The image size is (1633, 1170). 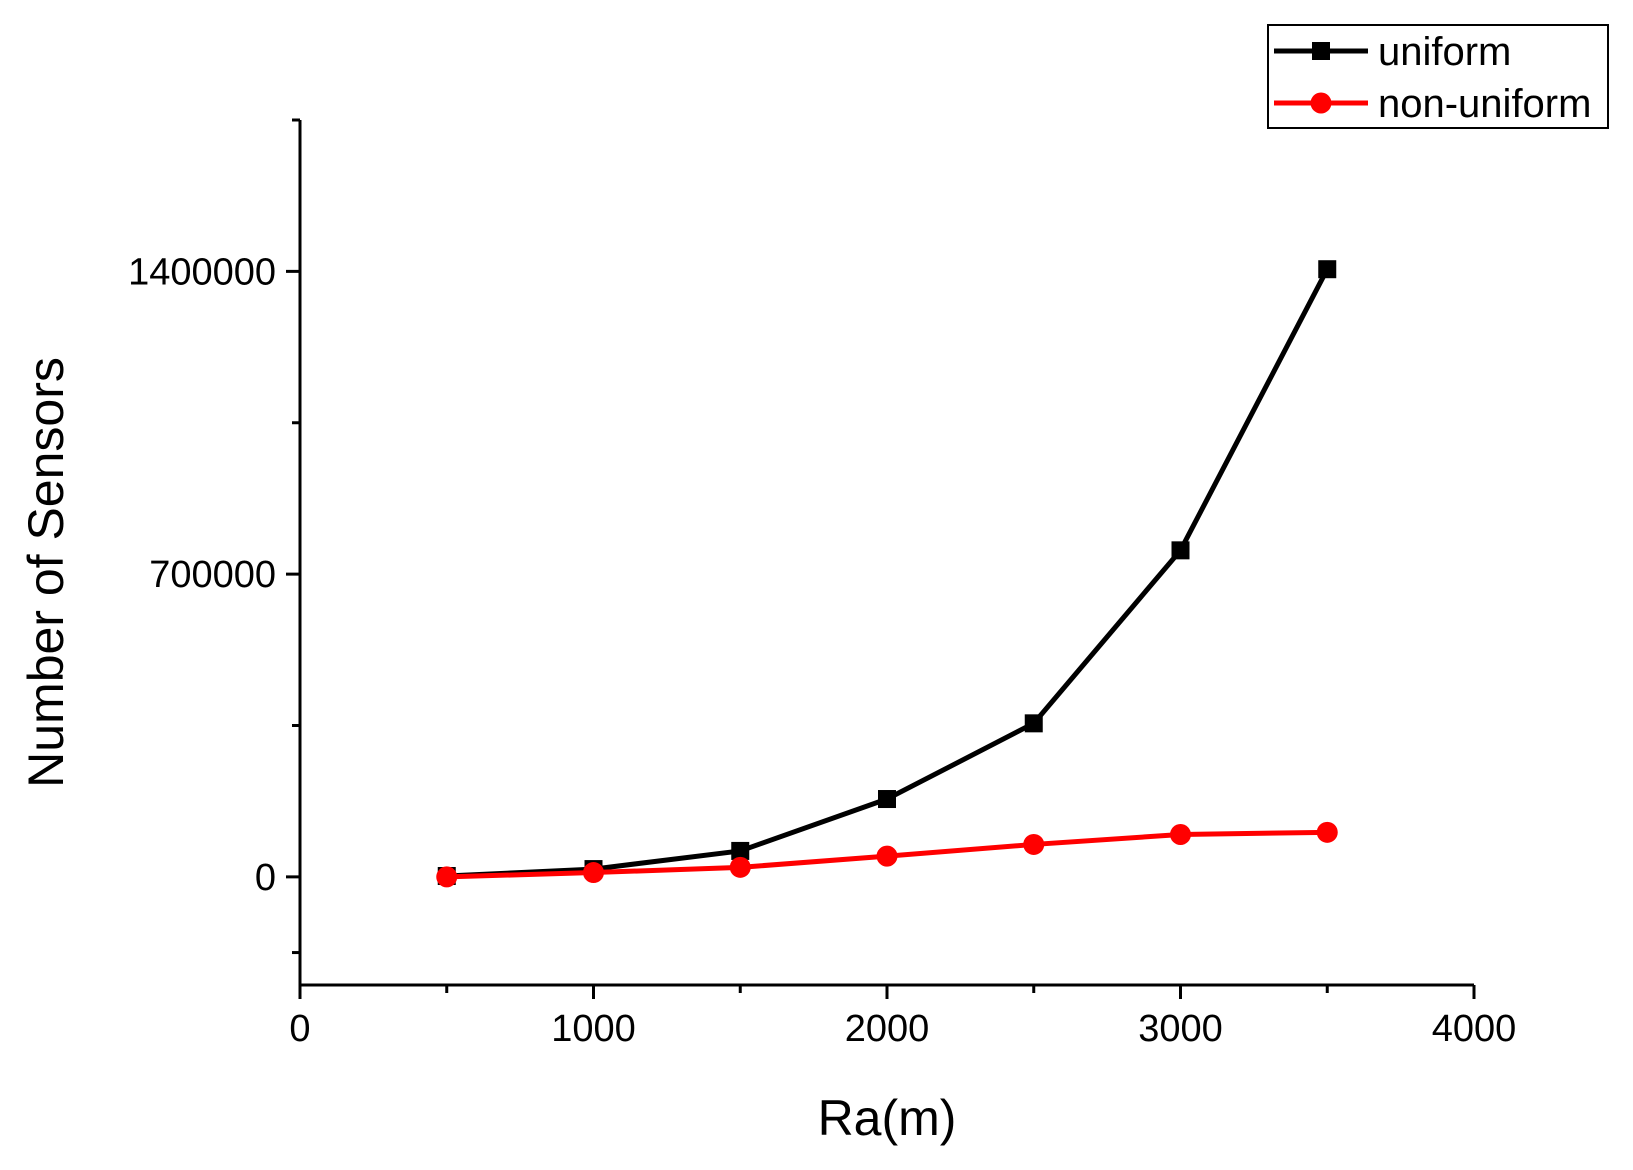 I want to click on x-axis-title: Ra(m), so click(x=887, y=1118).